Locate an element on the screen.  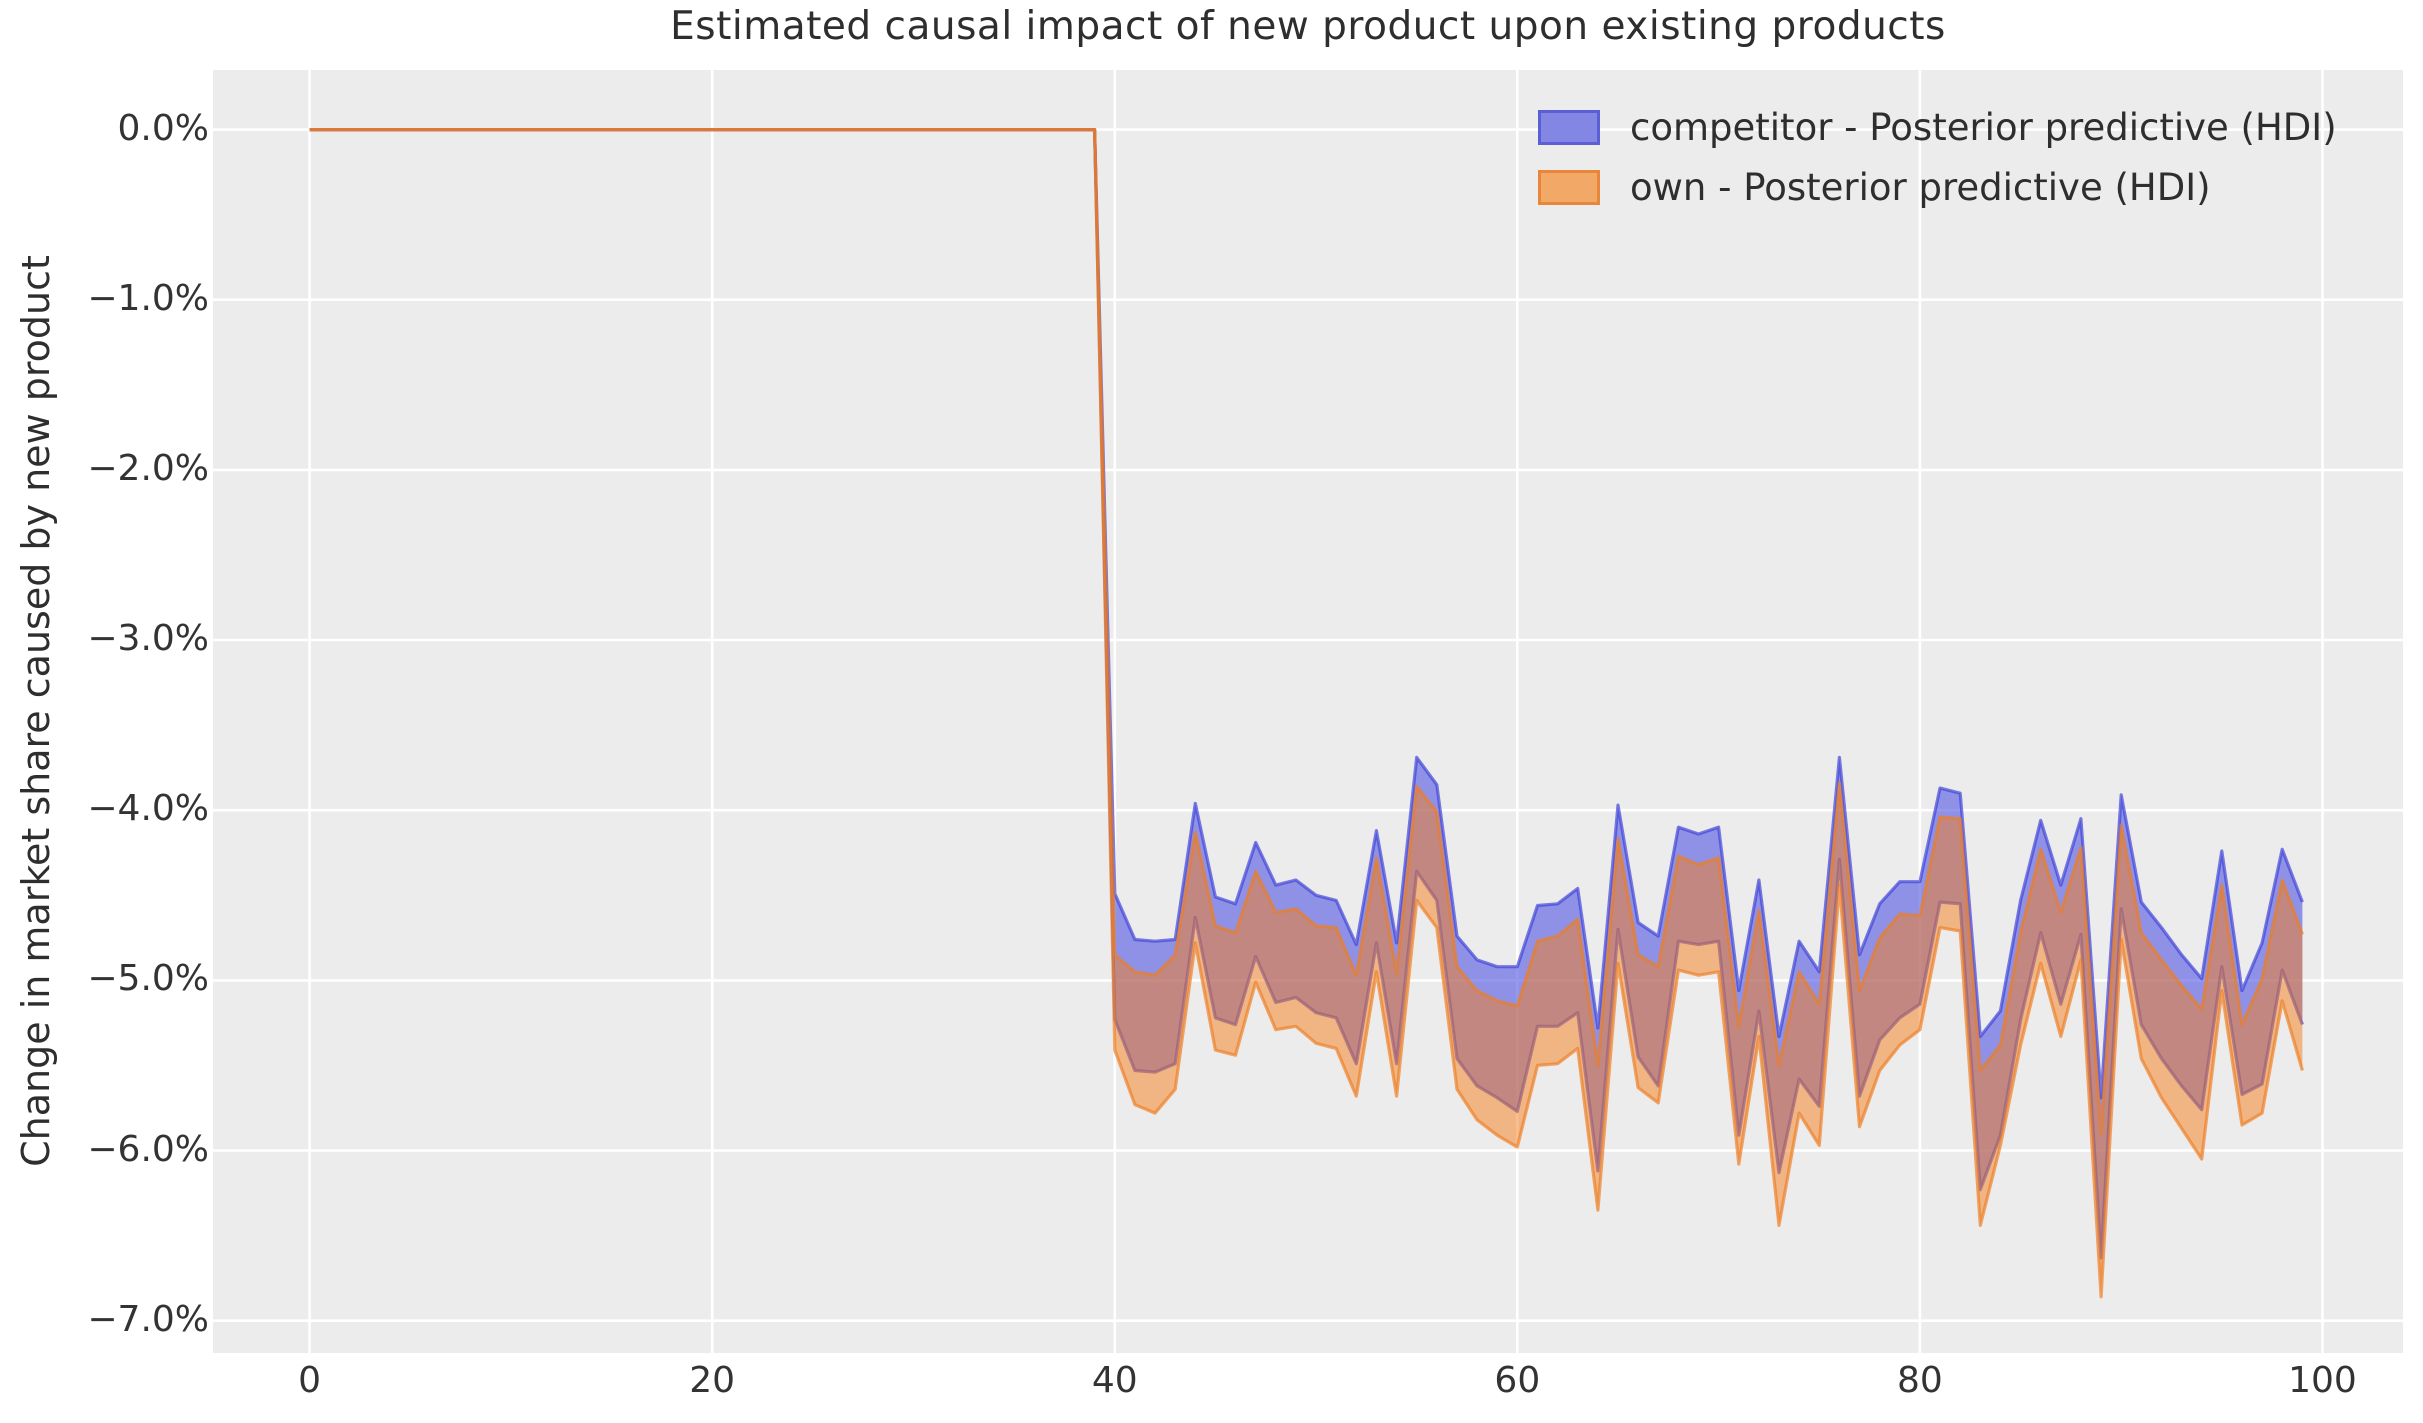
competitor-band-swatch-icon is located at coordinates (1569, 127).